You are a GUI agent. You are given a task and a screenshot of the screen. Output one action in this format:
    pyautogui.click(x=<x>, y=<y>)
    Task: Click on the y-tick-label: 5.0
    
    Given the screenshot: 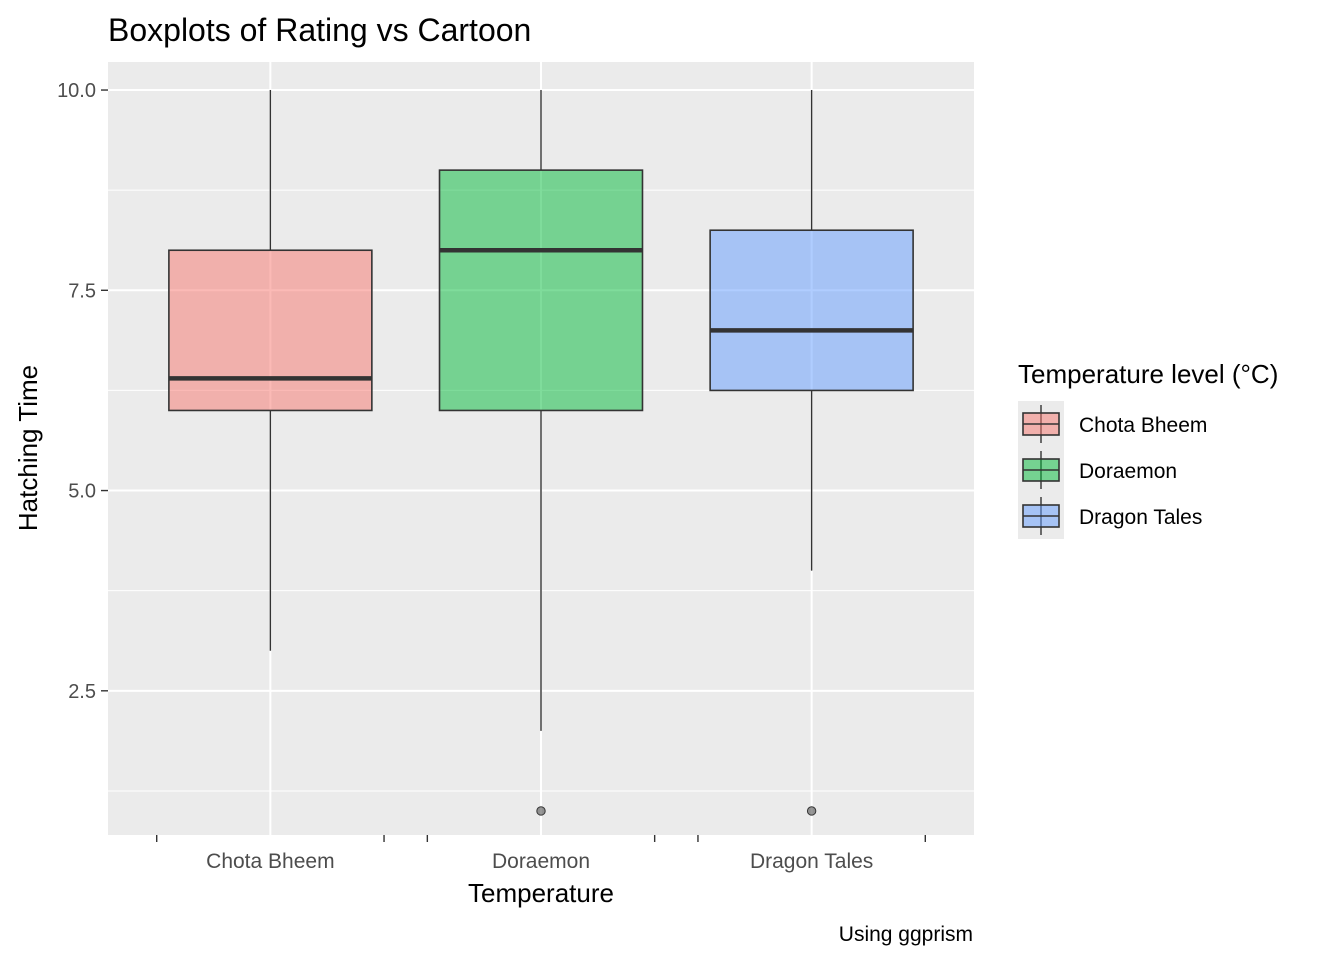 What is the action you would take?
    pyautogui.click(x=82, y=492)
    